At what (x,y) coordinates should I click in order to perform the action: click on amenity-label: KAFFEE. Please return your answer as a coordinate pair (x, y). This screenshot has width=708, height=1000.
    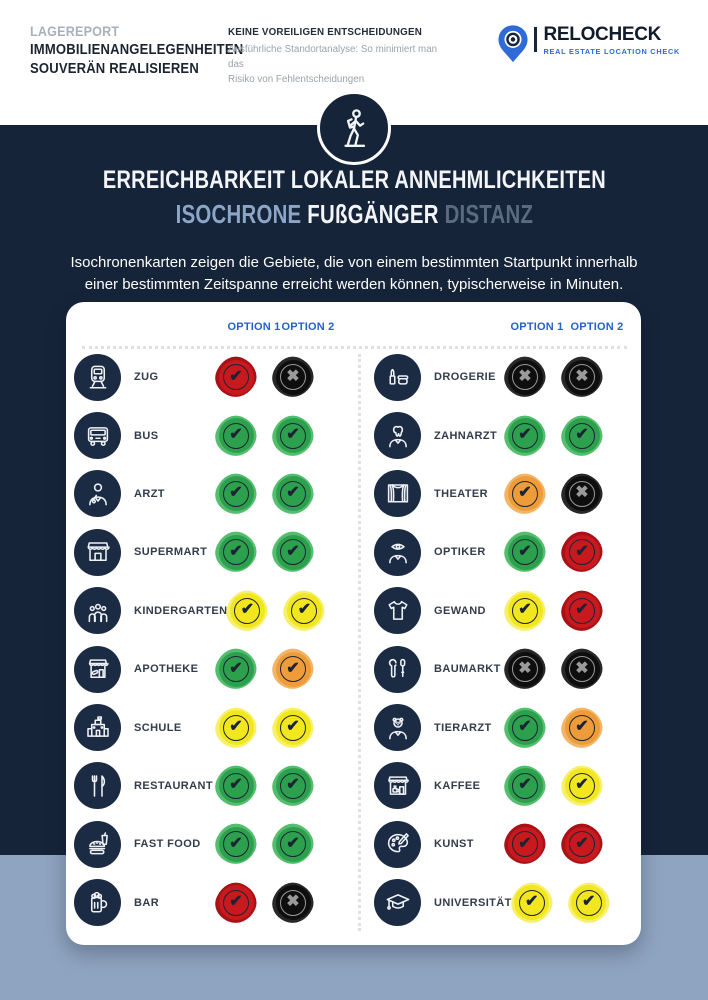
    Looking at the image, I should click on (457, 785).